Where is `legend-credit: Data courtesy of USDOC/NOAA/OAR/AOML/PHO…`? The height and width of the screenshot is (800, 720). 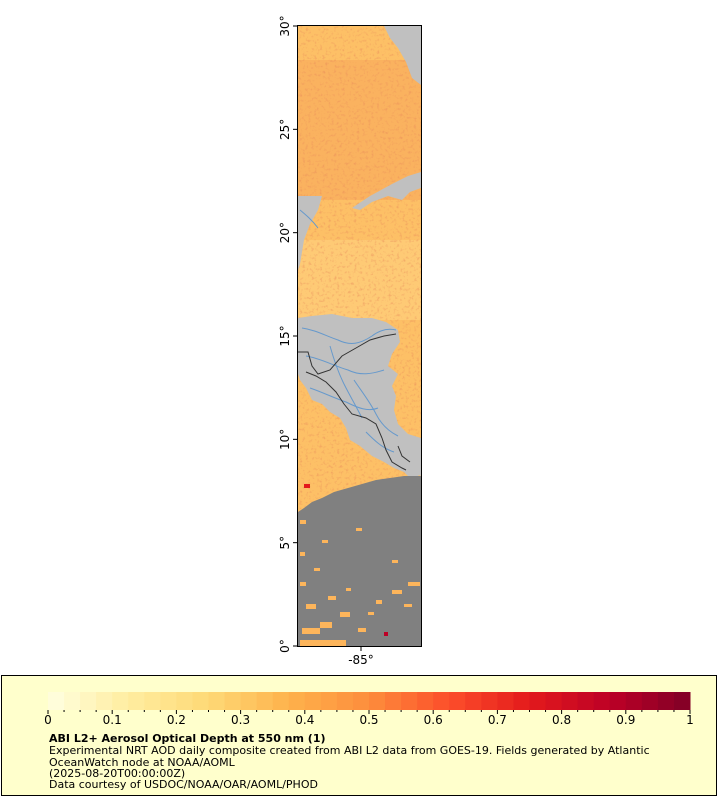 legend-credit: Data courtesy of USDOC/NOAA/OAR/AOML/PHO… is located at coordinates (183, 784).